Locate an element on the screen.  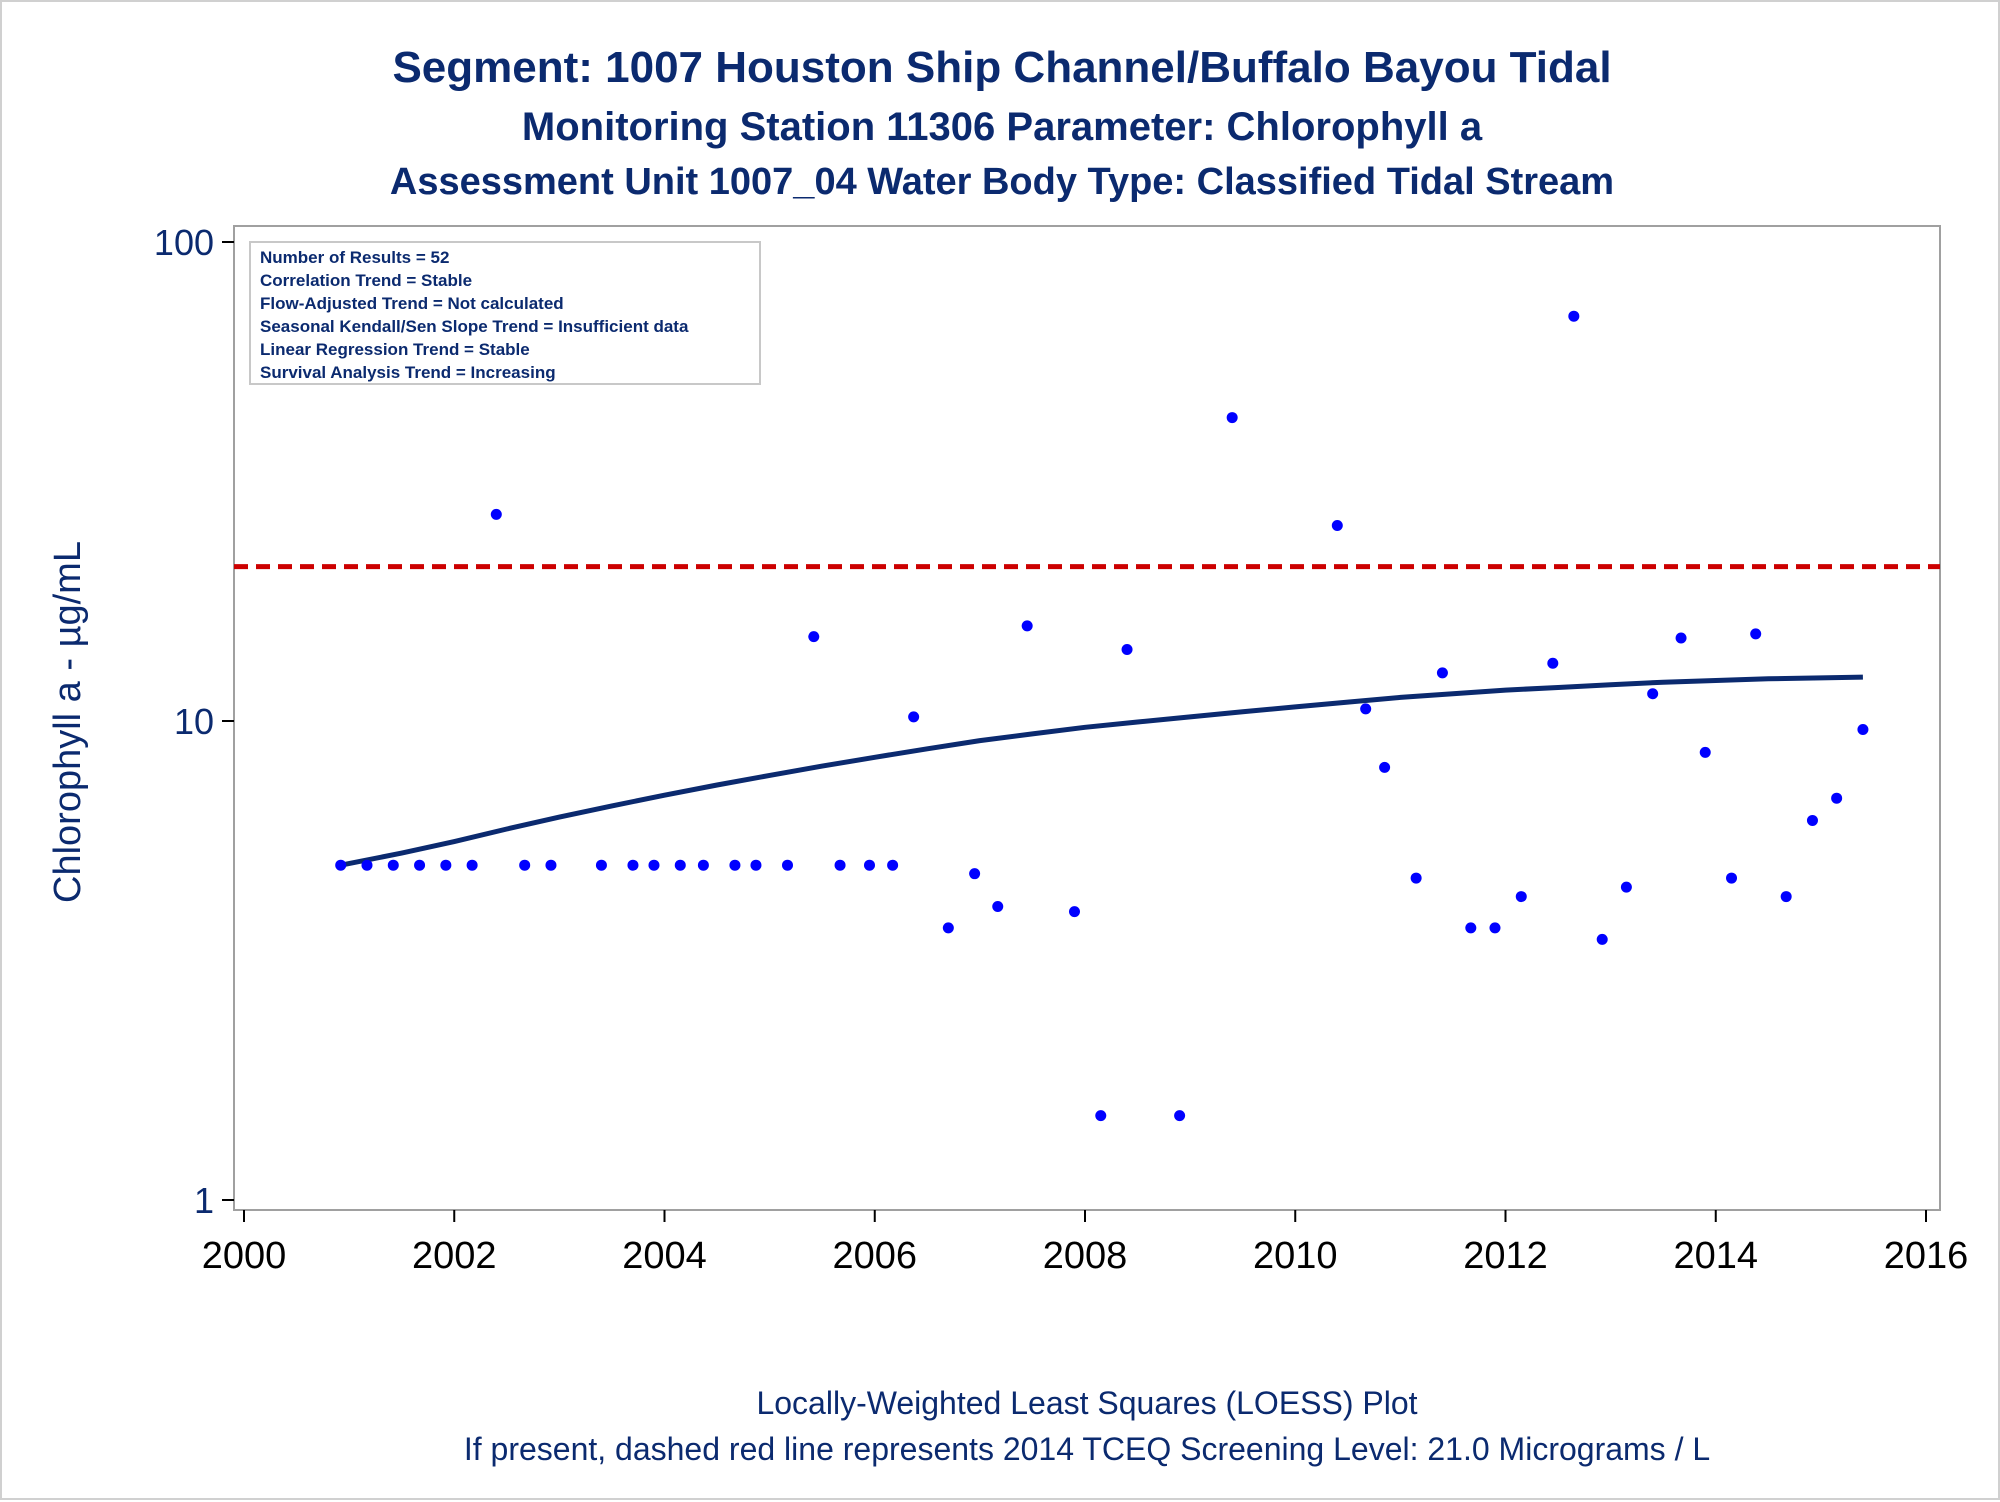
x-tick-label: 2006 is located at coordinates (874, 1256).